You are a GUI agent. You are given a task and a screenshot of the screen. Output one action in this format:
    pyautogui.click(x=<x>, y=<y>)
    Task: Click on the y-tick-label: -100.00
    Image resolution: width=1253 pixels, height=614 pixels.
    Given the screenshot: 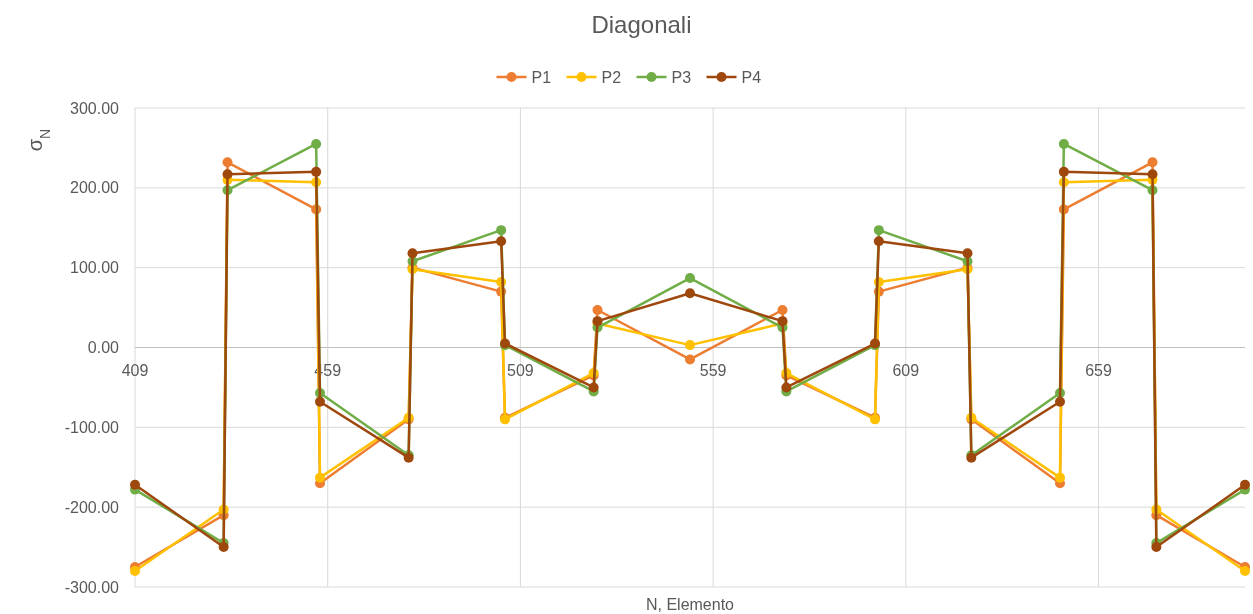 What is the action you would take?
    pyautogui.click(x=92, y=427)
    